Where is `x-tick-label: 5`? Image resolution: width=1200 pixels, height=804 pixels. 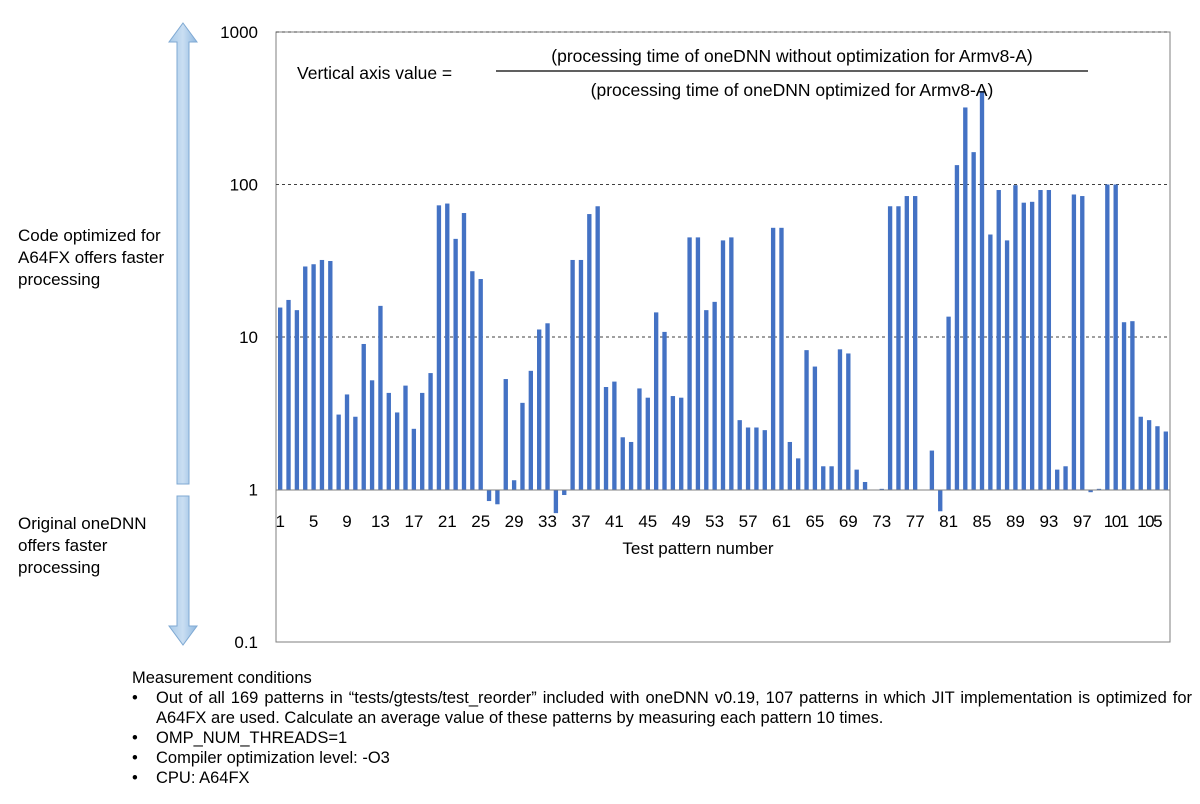 x-tick-label: 5 is located at coordinates (313, 521).